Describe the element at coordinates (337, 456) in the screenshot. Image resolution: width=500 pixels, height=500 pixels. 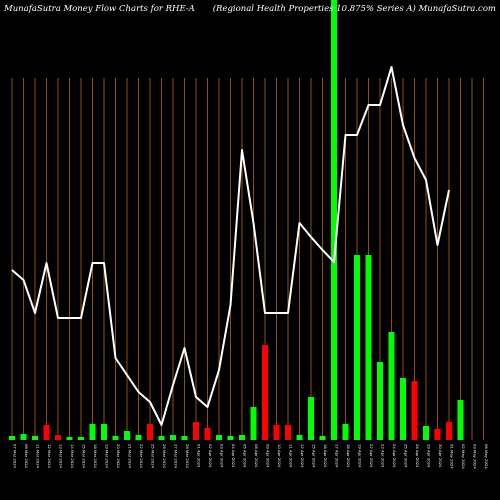
I see `date-label: 17 Apr 2024` at that location.